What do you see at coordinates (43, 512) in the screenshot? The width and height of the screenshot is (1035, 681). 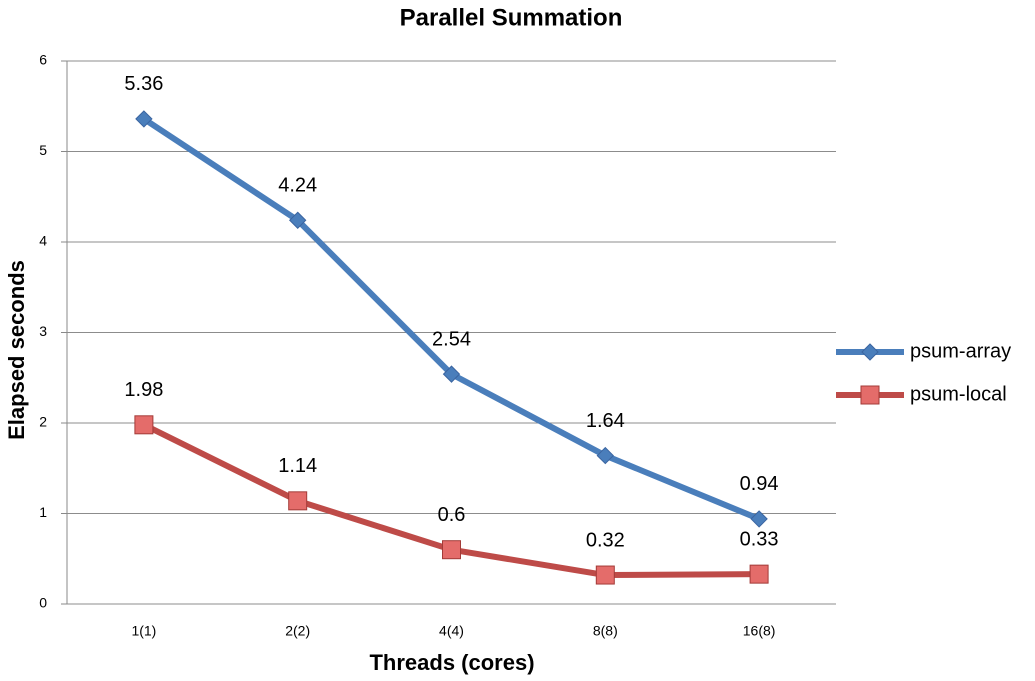 I see `y-tick-label: 1` at bounding box center [43, 512].